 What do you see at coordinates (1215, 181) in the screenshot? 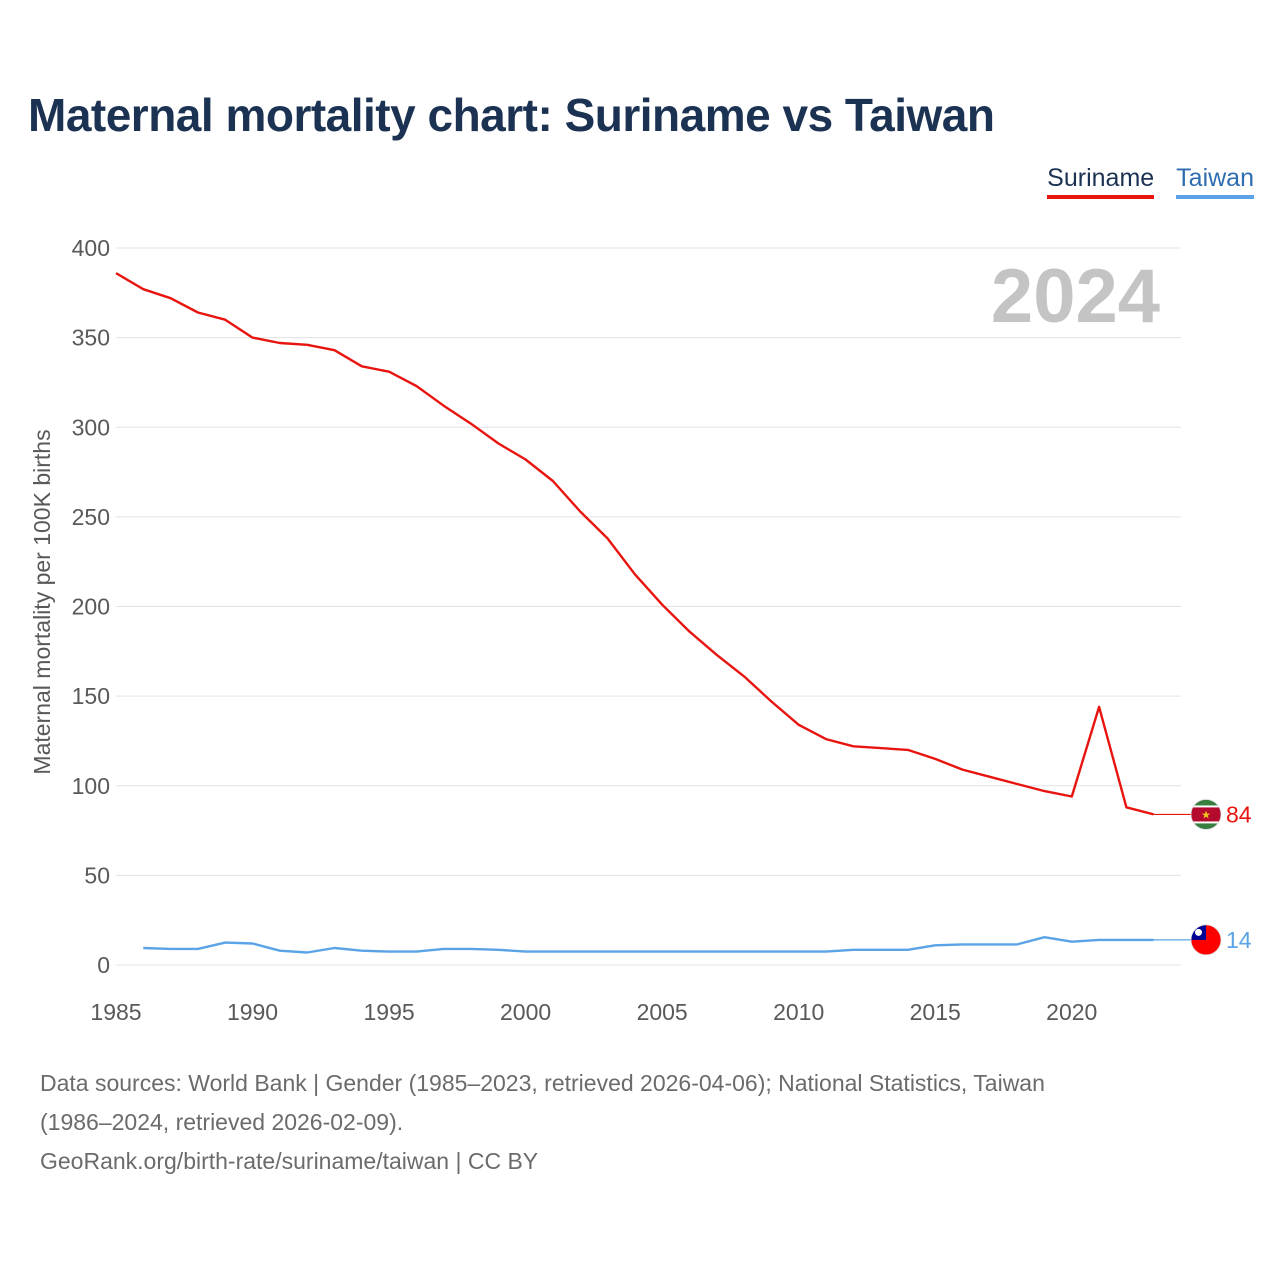
I see `legend-item-taiwan: Taiwan` at bounding box center [1215, 181].